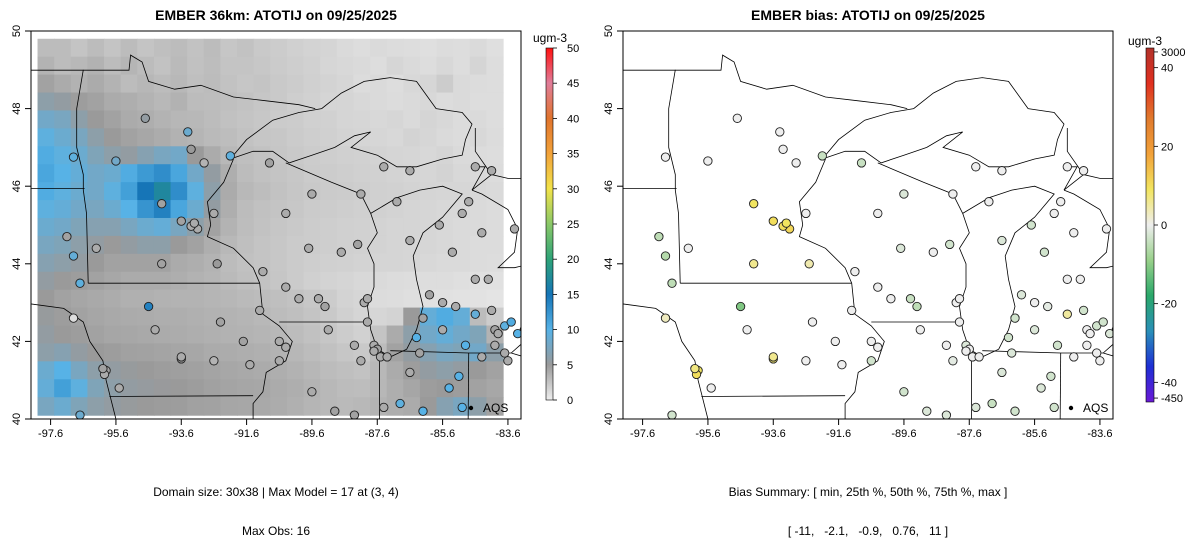 The width and height of the screenshot is (1200, 551). I want to click on colorbar-ramp, so click(1150, 225).